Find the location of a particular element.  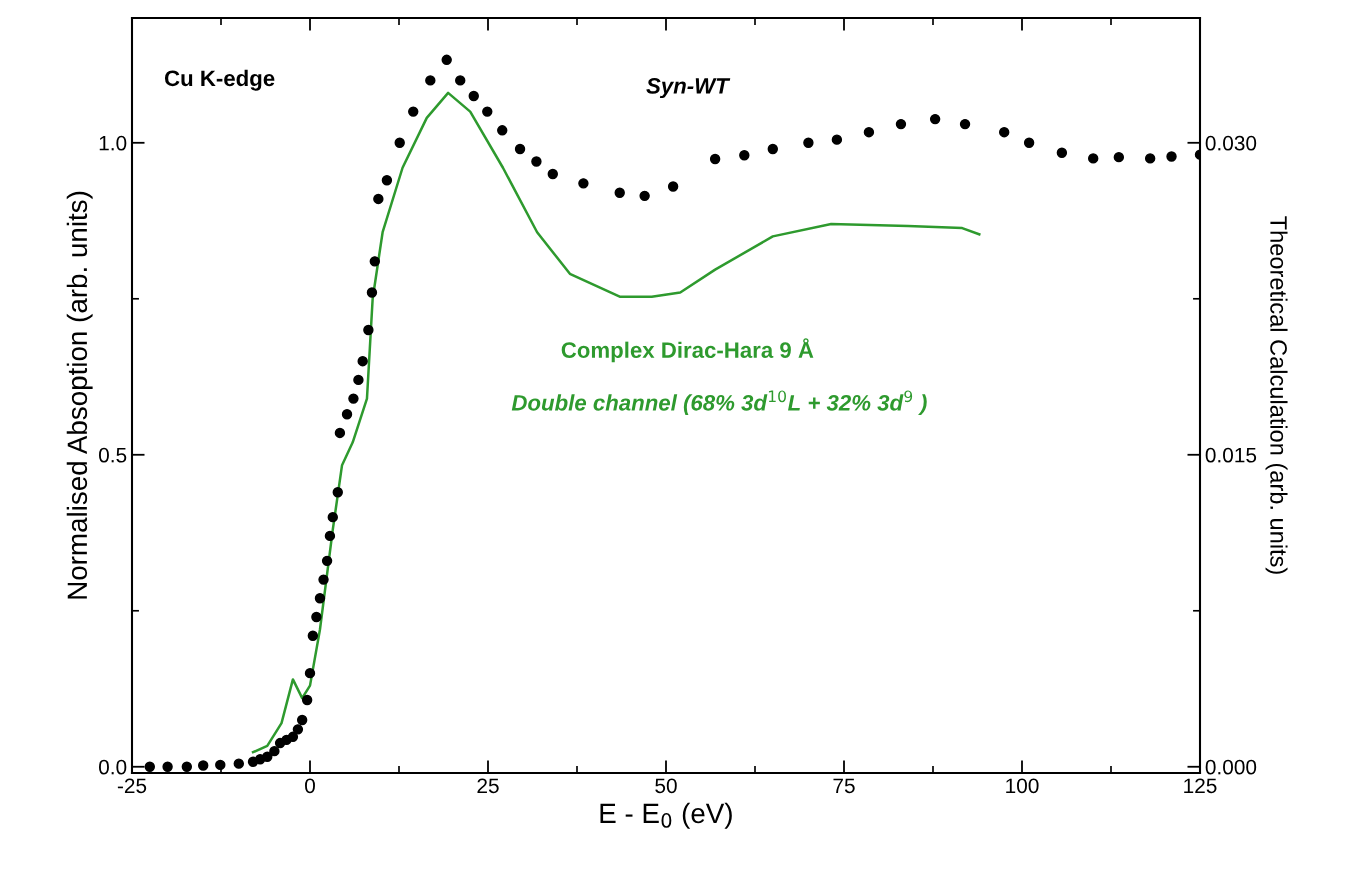

text: Syn-WT is located at coordinates (688, 88).